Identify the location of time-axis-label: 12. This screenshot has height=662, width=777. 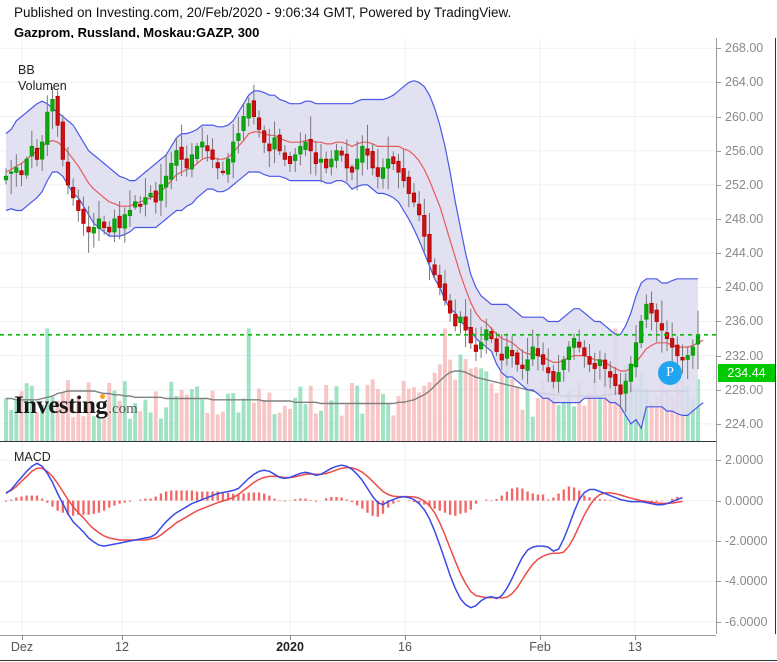
(122, 647).